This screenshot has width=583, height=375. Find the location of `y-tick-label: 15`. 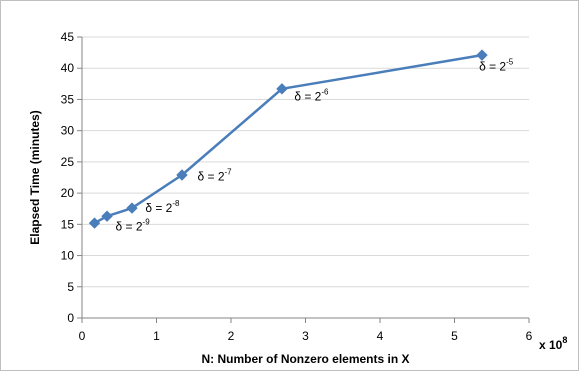

y-tick-label: 15 is located at coordinates (68, 224).